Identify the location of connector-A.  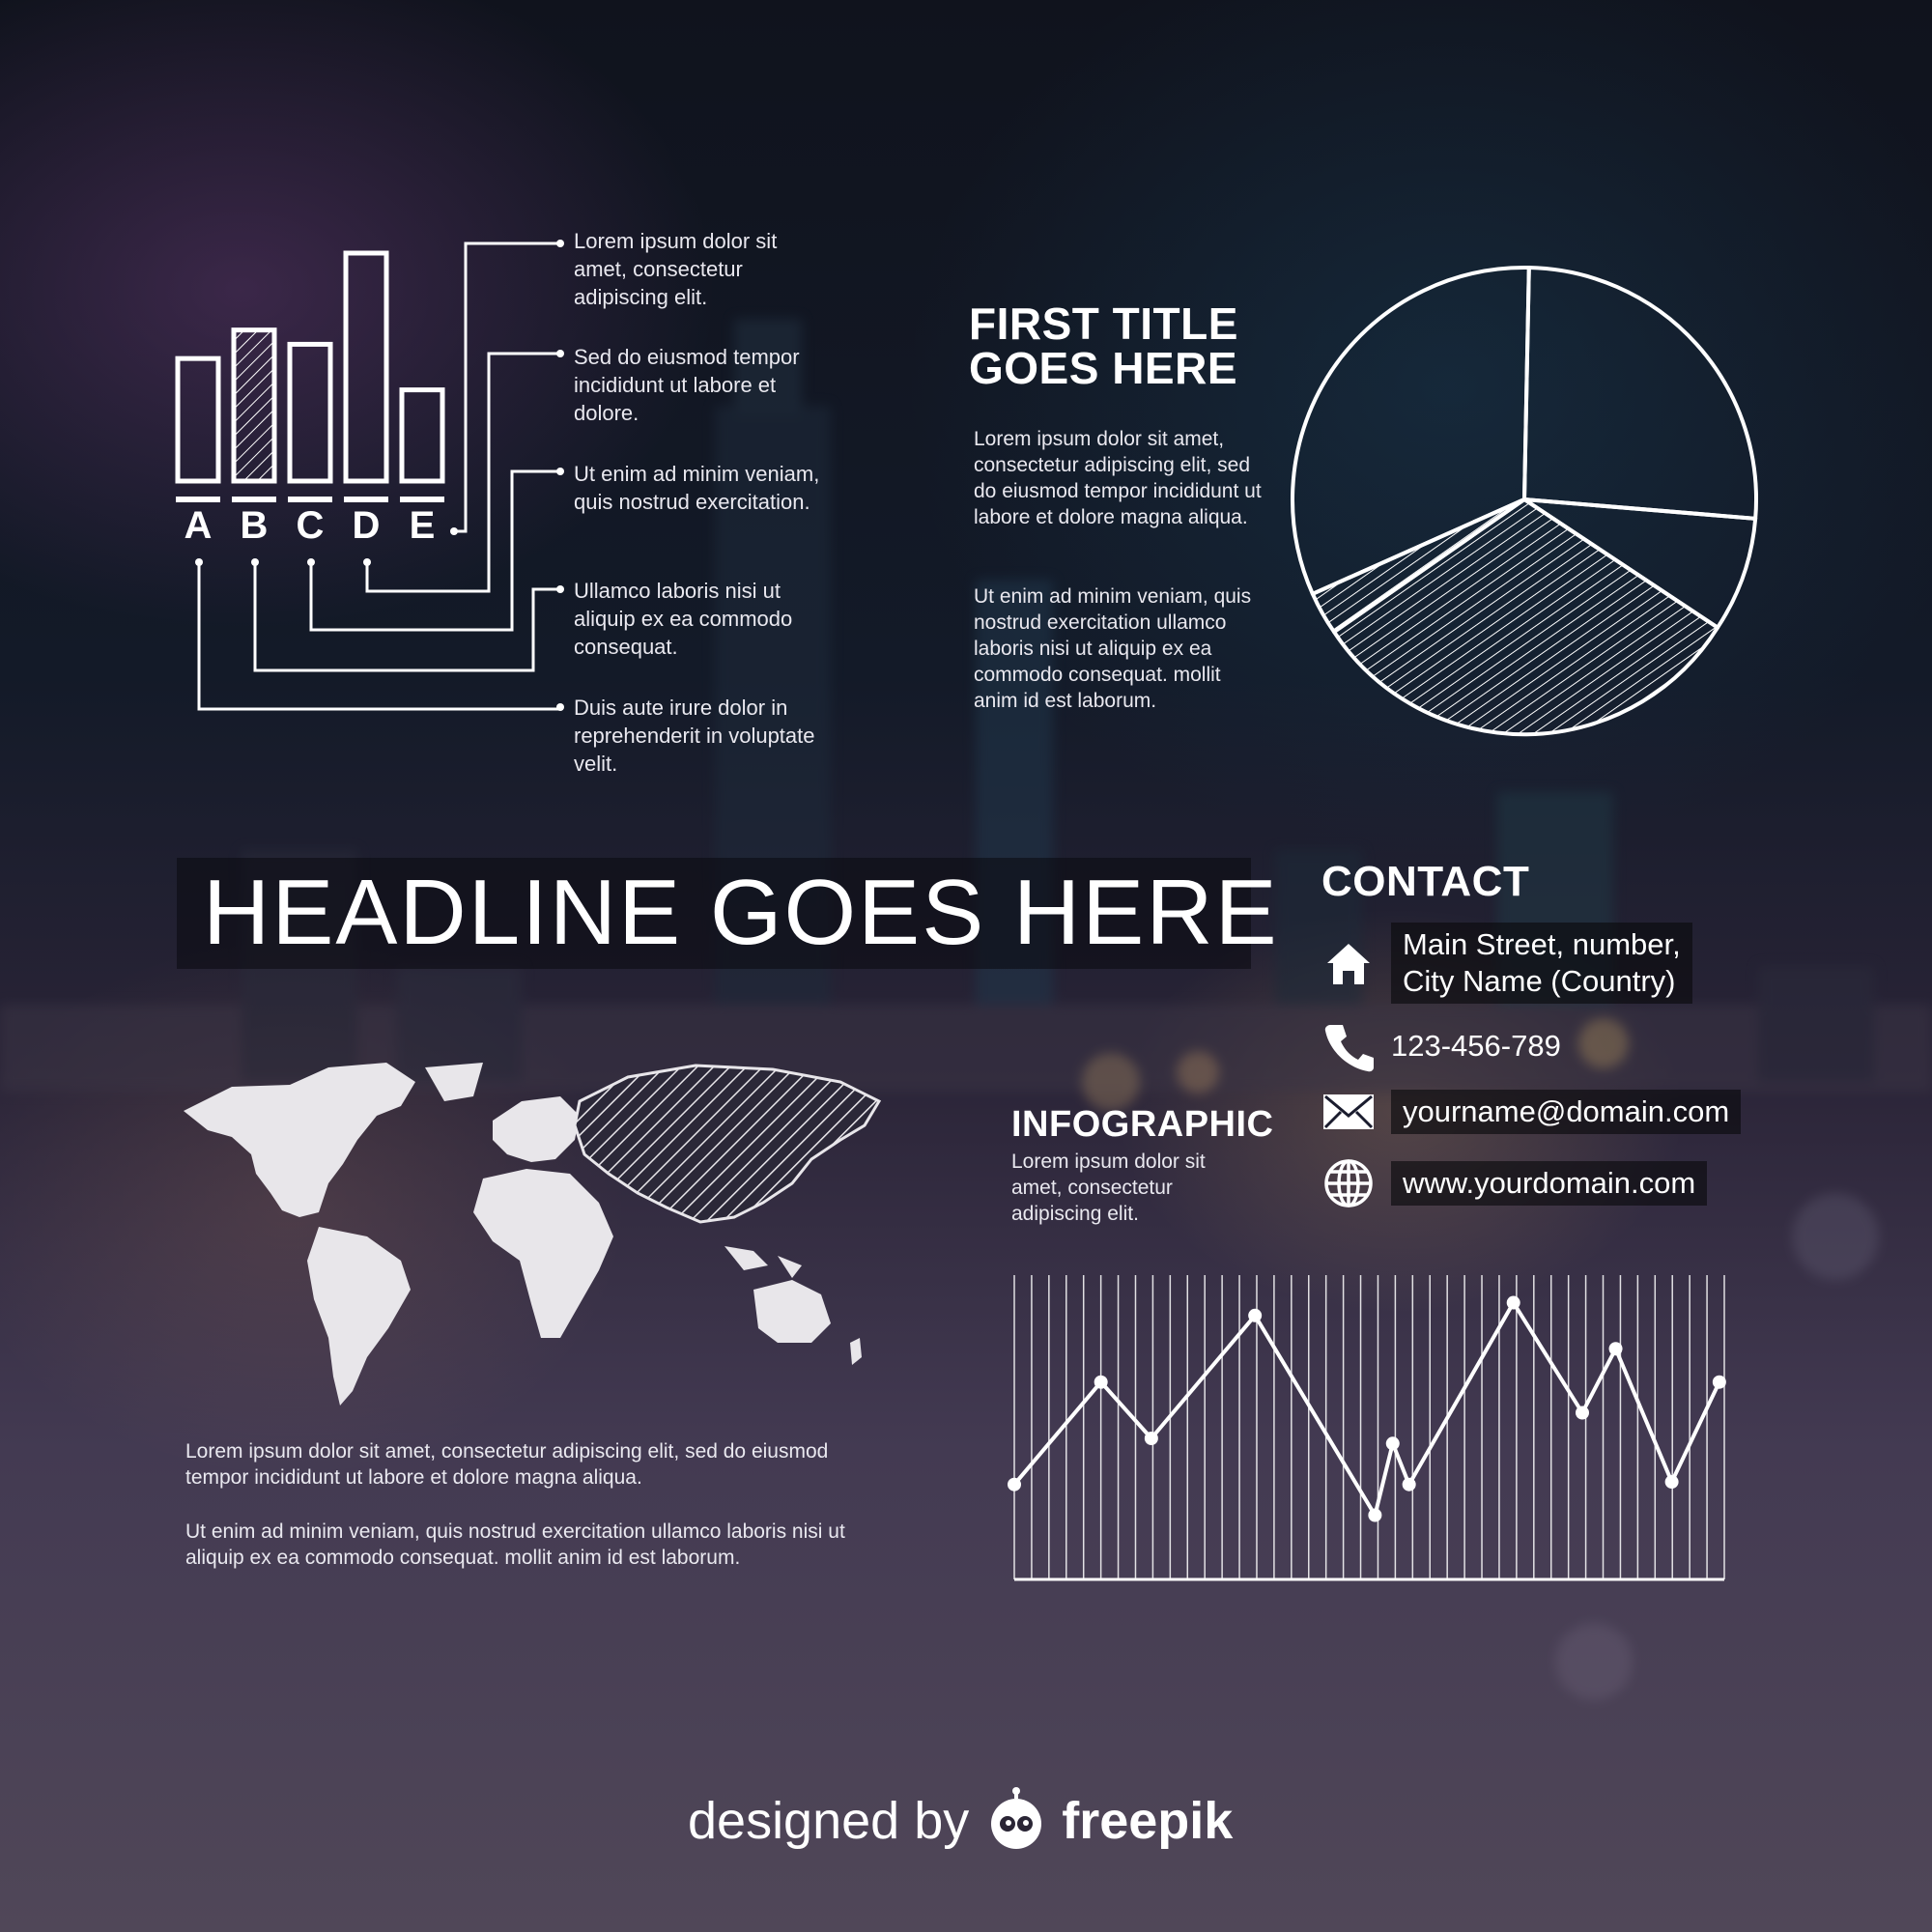
(378, 636).